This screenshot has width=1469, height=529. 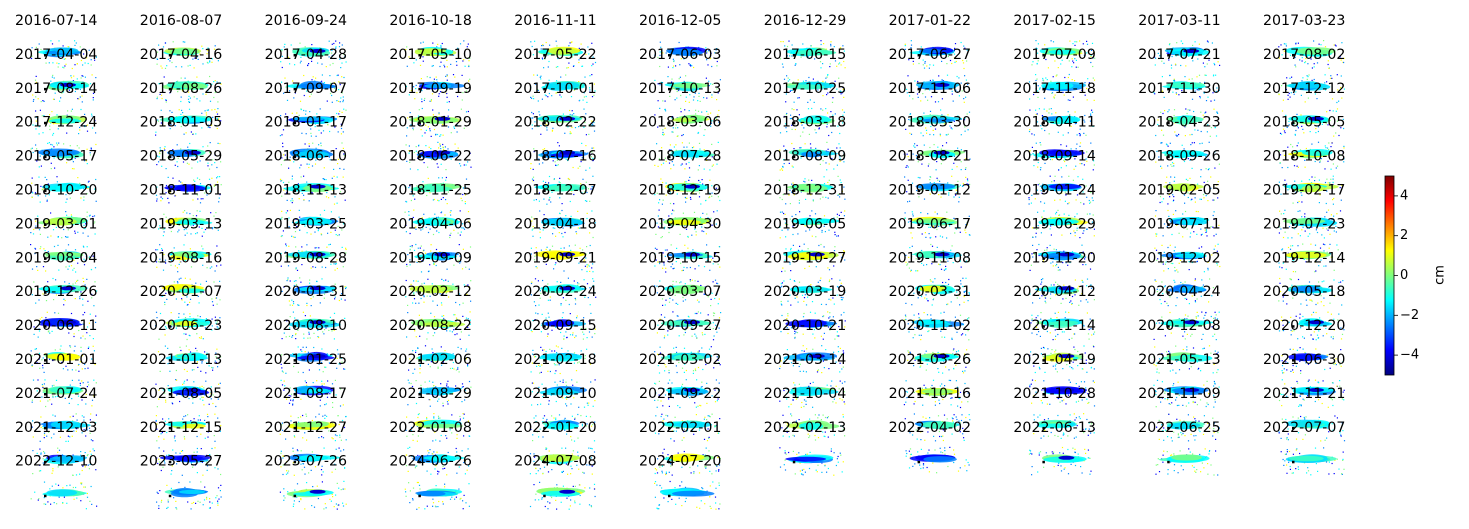 I want to click on subplot-date-title: 2021-02-18, so click(x=555, y=360).